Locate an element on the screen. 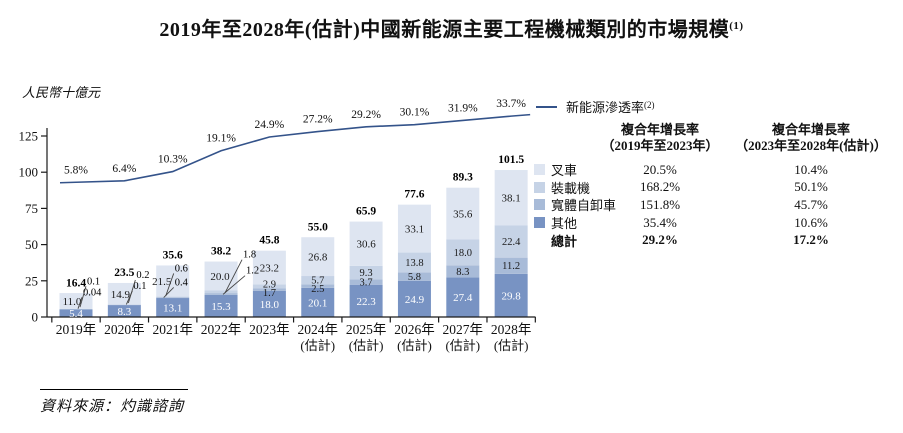 This screenshot has height=433, width=903. bar-segment-label: 14.9 is located at coordinates (121, 295).